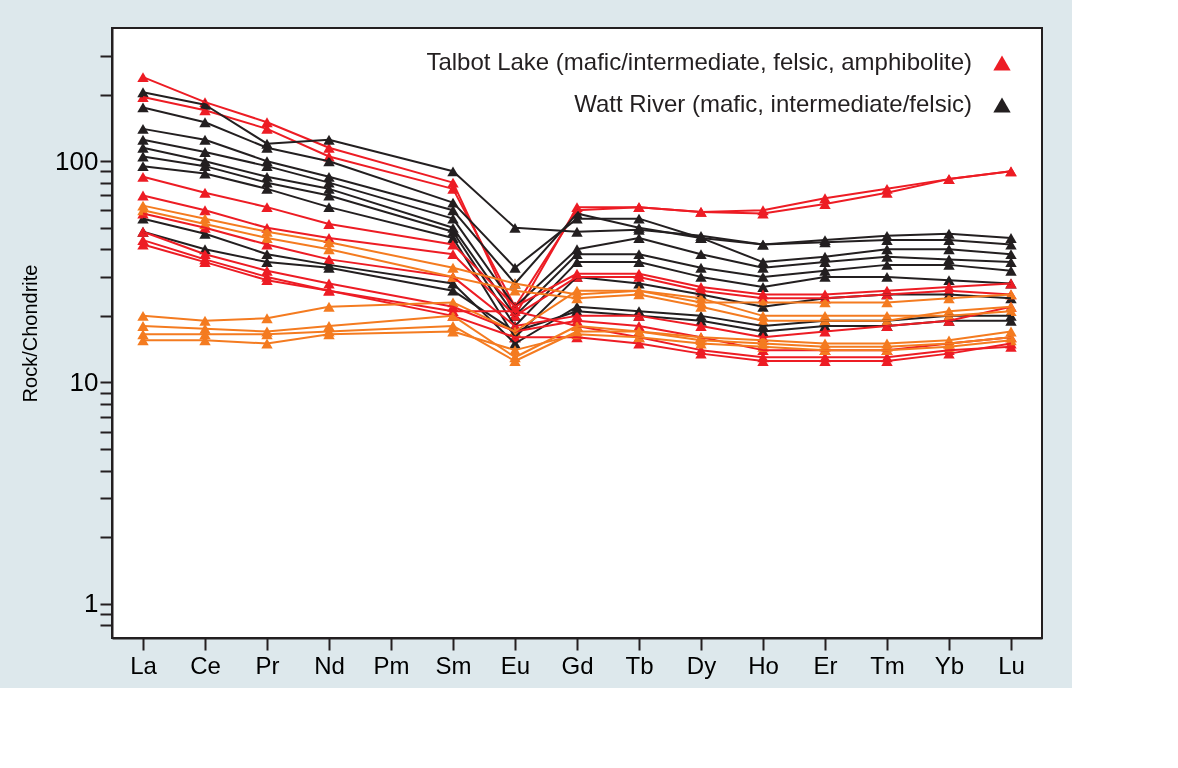 This screenshot has width=1178, height=768. I want to click on legend-label: Watt River (mafic, intermediate/felsic), so click(773, 103).